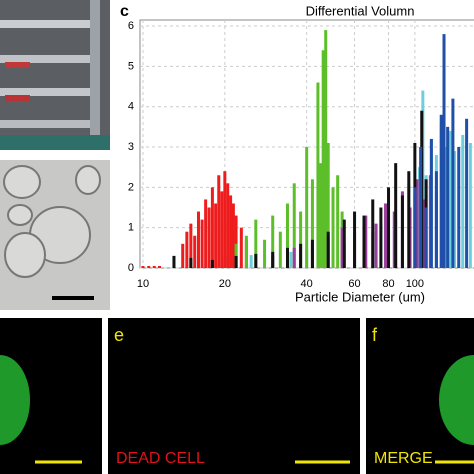 The height and width of the screenshot is (474, 474). What do you see at coordinates (375, 335) in the screenshot?
I see `panel-label: f` at bounding box center [375, 335].